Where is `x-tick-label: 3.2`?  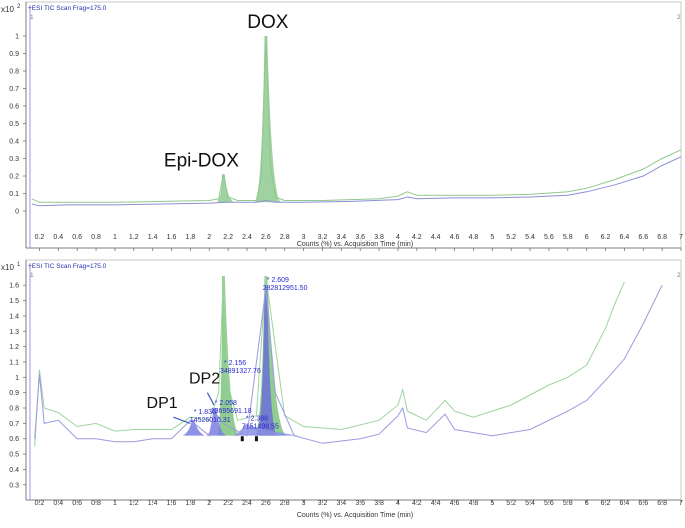
x-tick-label: 3.2 is located at coordinates (323, 503).